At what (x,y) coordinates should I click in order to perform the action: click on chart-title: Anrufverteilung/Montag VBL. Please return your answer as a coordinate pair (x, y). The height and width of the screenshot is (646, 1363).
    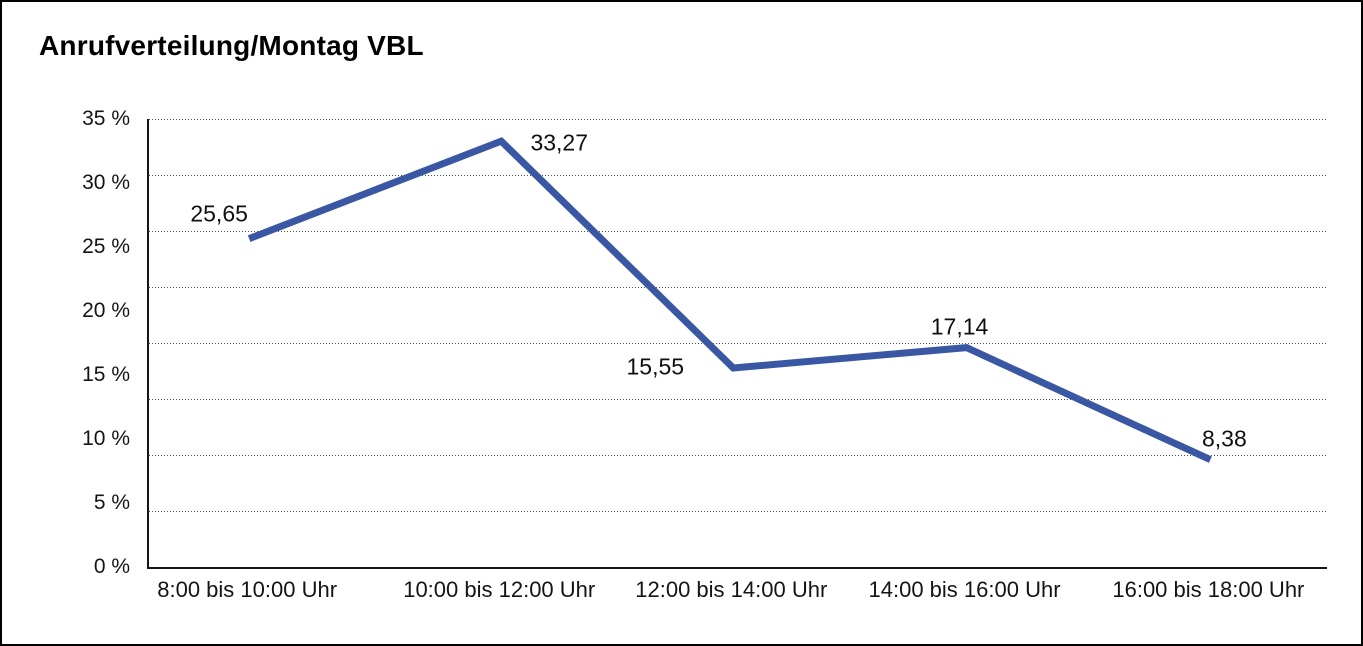
    Looking at the image, I should click on (231, 45).